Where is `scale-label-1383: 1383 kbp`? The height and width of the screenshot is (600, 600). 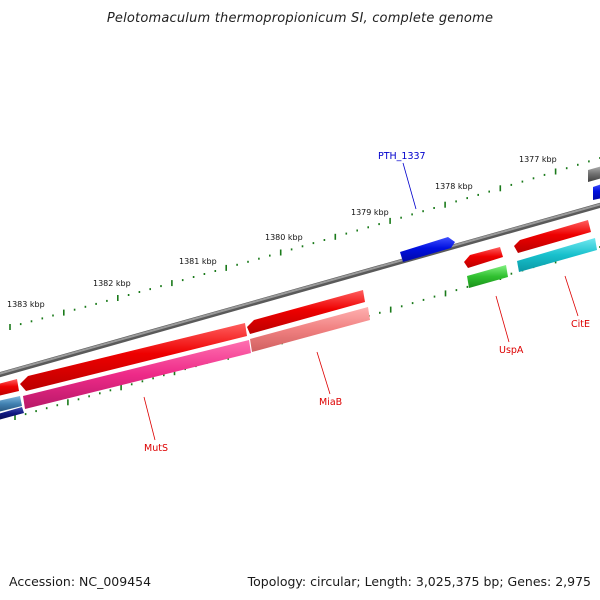
scale-label-1383: 1383 kbp is located at coordinates (26, 304).